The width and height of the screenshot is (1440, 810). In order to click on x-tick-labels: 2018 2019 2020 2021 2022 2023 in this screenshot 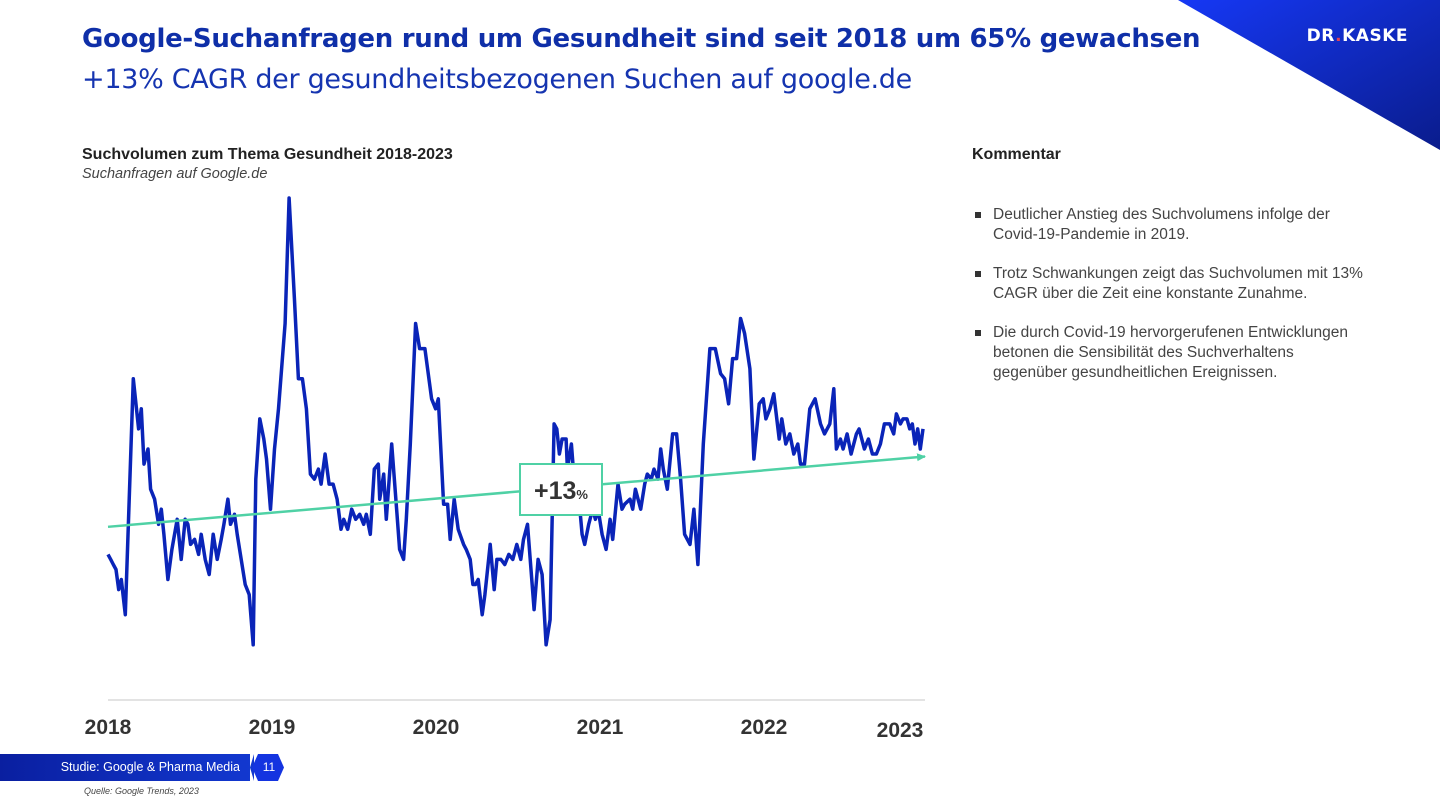, I will do `click(504, 729)`.